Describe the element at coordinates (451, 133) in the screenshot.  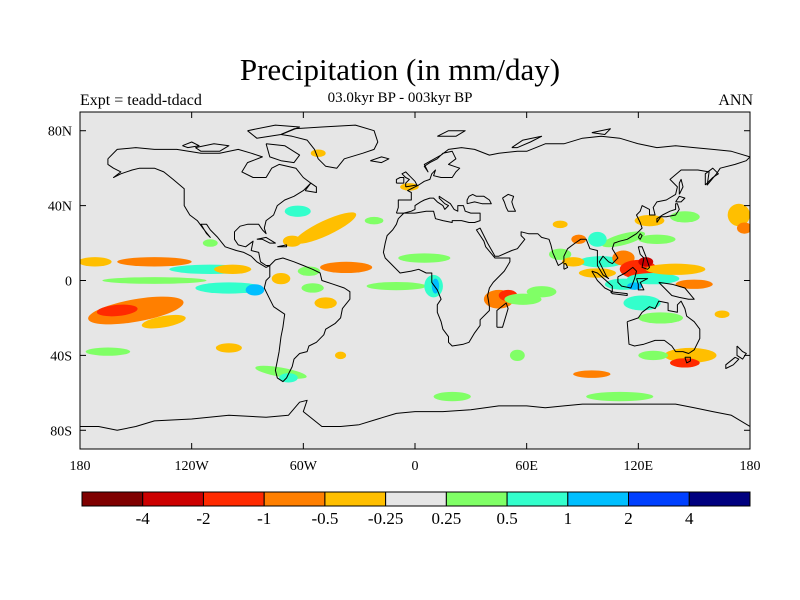
I see `coastline-svalbard` at that location.